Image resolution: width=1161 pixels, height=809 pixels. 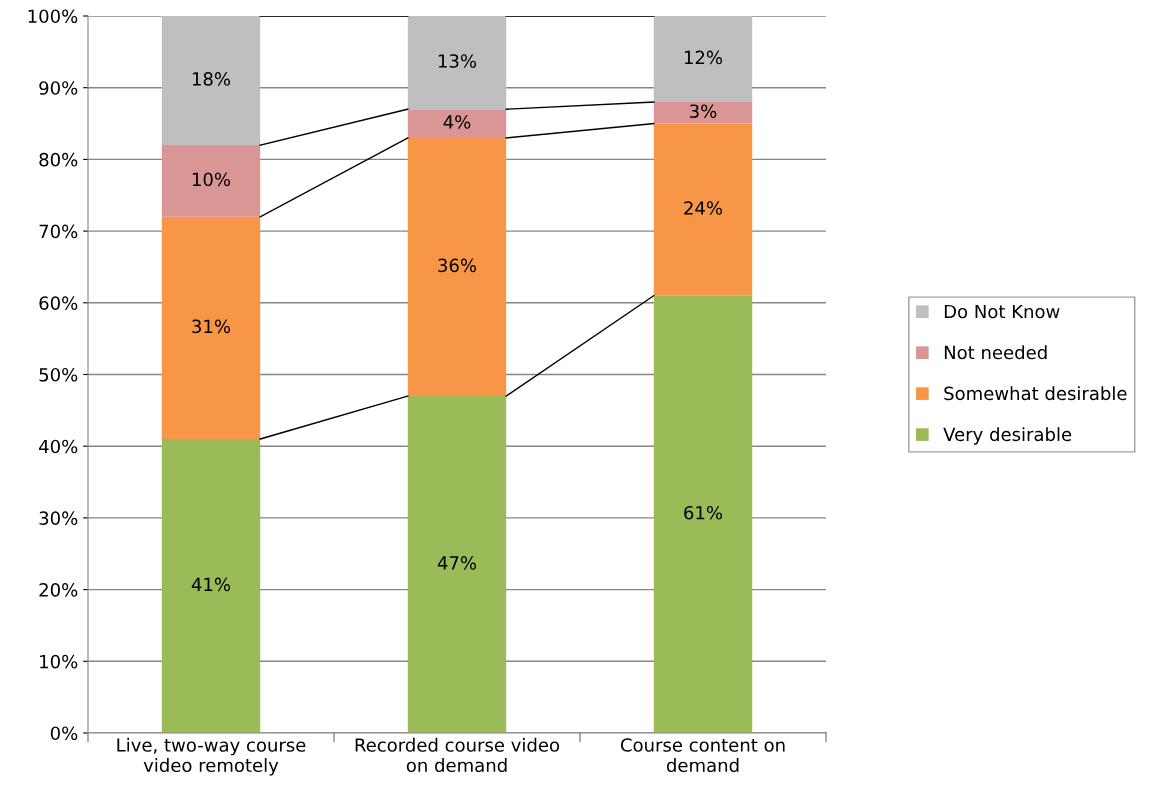 What do you see at coordinates (53, 16) in the screenshot?
I see `y-tick-label: 100%` at bounding box center [53, 16].